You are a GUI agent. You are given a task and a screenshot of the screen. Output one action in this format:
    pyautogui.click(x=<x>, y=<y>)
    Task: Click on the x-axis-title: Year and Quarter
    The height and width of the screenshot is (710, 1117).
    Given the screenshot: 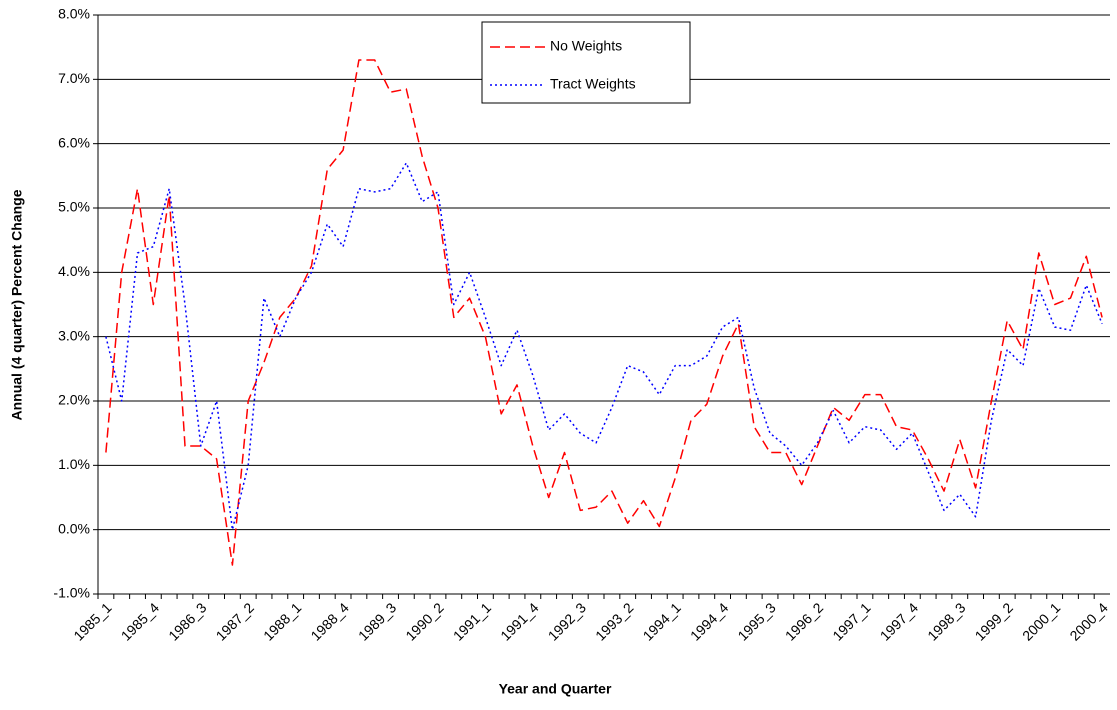 What is the action you would take?
    pyautogui.click(x=555, y=689)
    